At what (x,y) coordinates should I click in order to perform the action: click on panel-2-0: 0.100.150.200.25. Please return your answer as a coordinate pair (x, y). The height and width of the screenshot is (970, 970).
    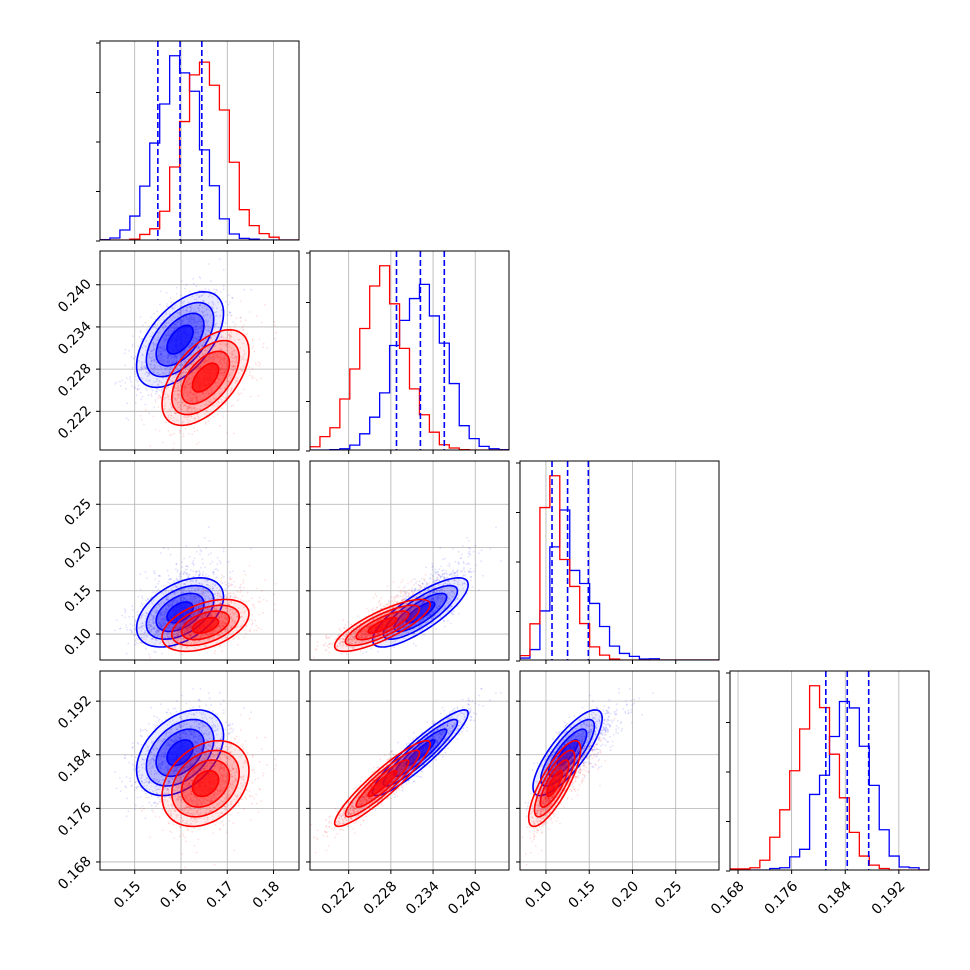
    Looking at the image, I should click on (180, 562).